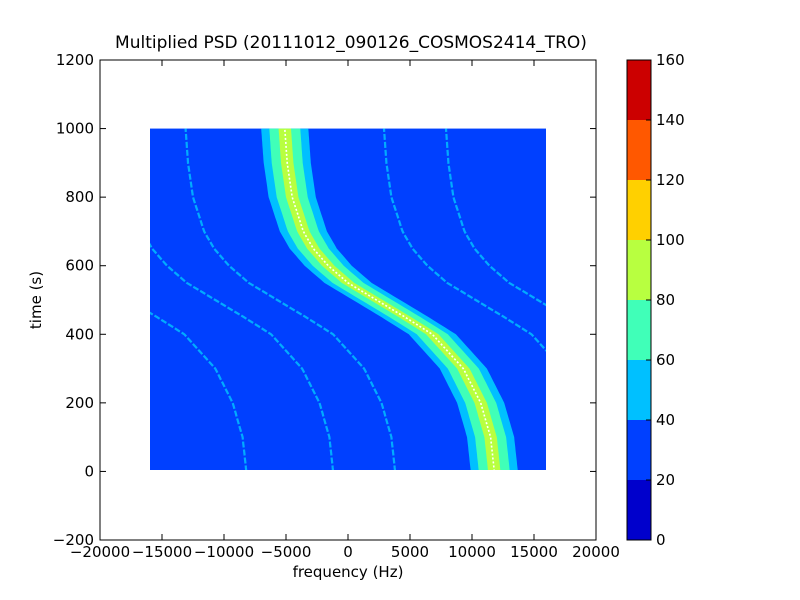  Describe the element at coordinates (665, 420) in the screenshot. I see `colorbar-tick-label: 40` at that location.